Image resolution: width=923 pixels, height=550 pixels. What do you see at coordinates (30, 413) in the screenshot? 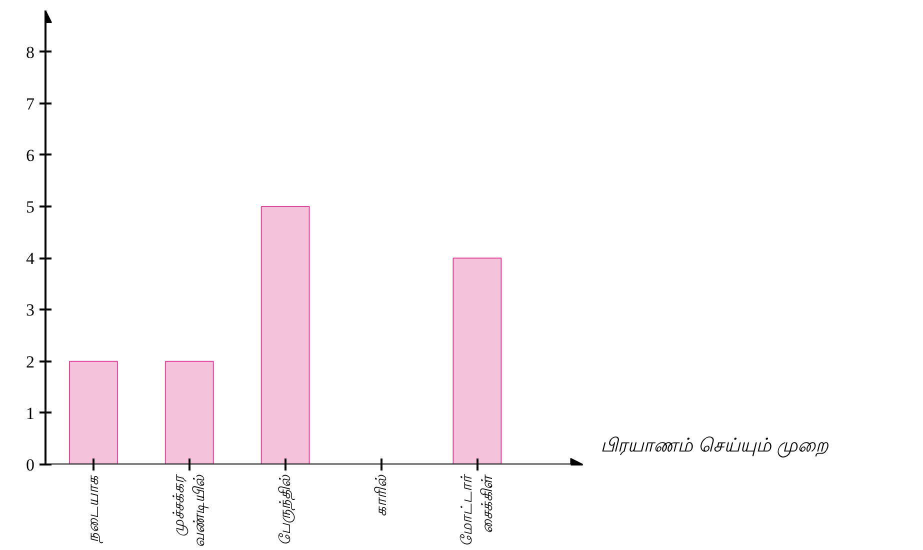
I see `y-tick-label: 1` at bounding box center [30, 413].